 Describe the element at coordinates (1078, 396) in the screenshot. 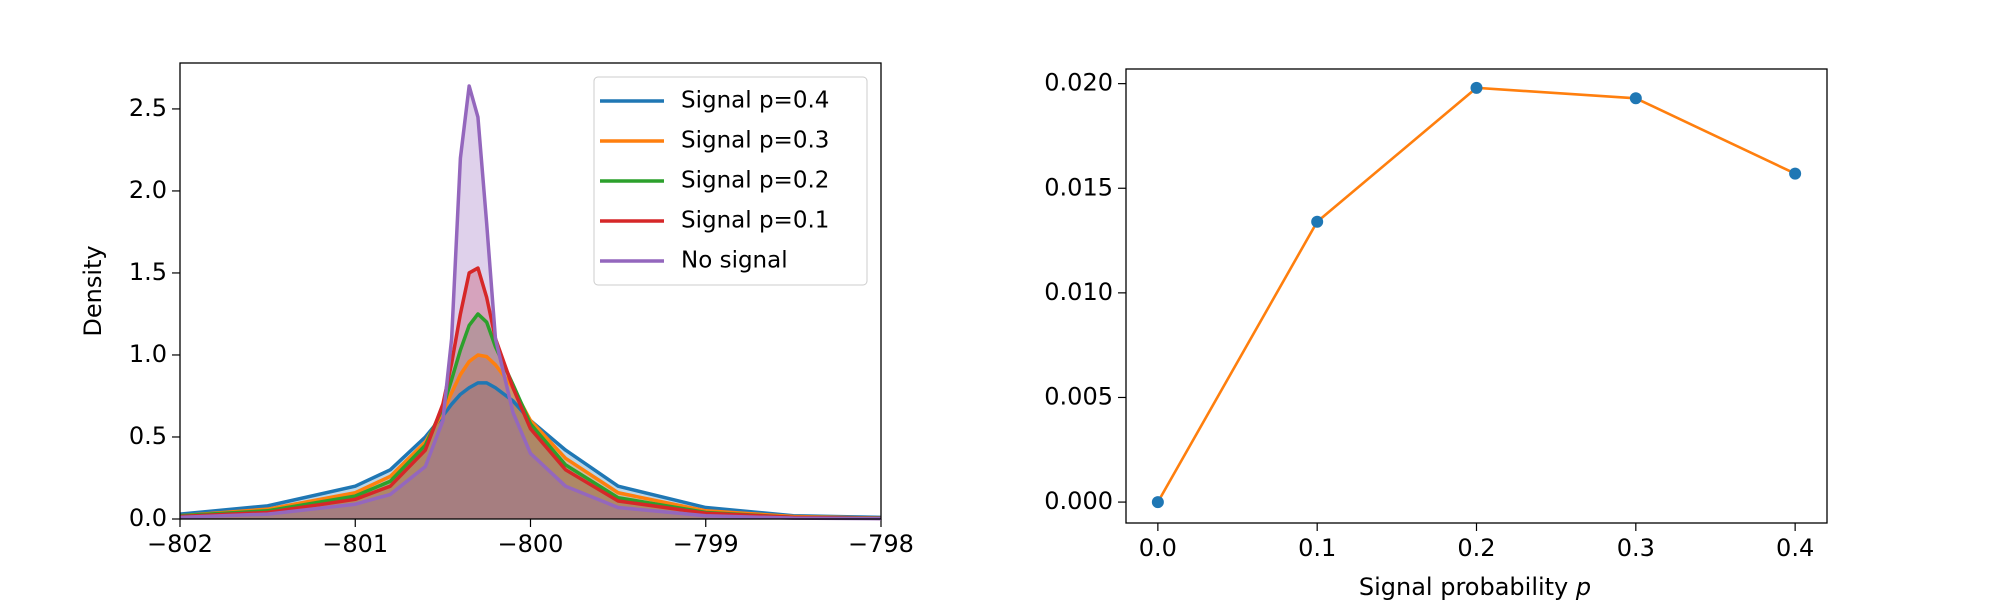

I see `y-tick-label: 0.005` at that location.